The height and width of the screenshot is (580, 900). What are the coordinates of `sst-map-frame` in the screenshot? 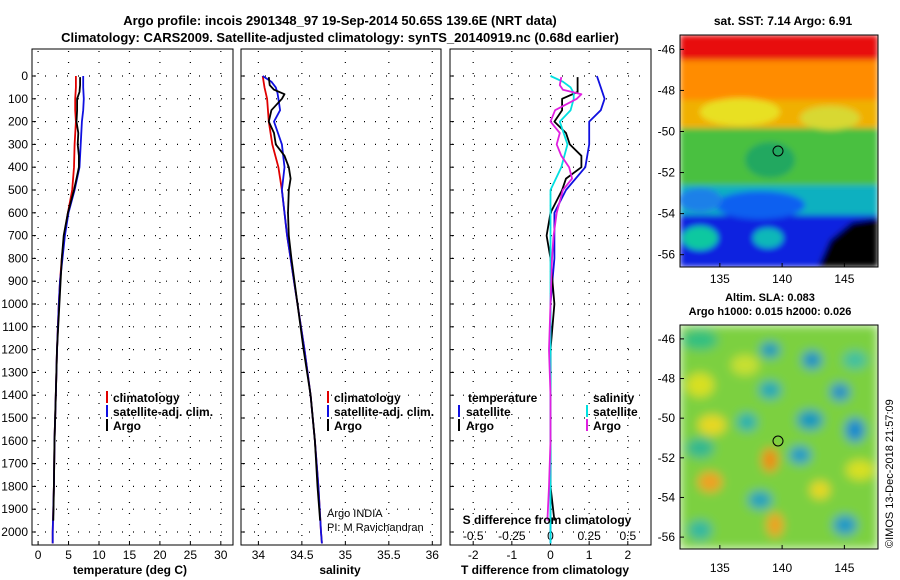 It's located at (779, 151).